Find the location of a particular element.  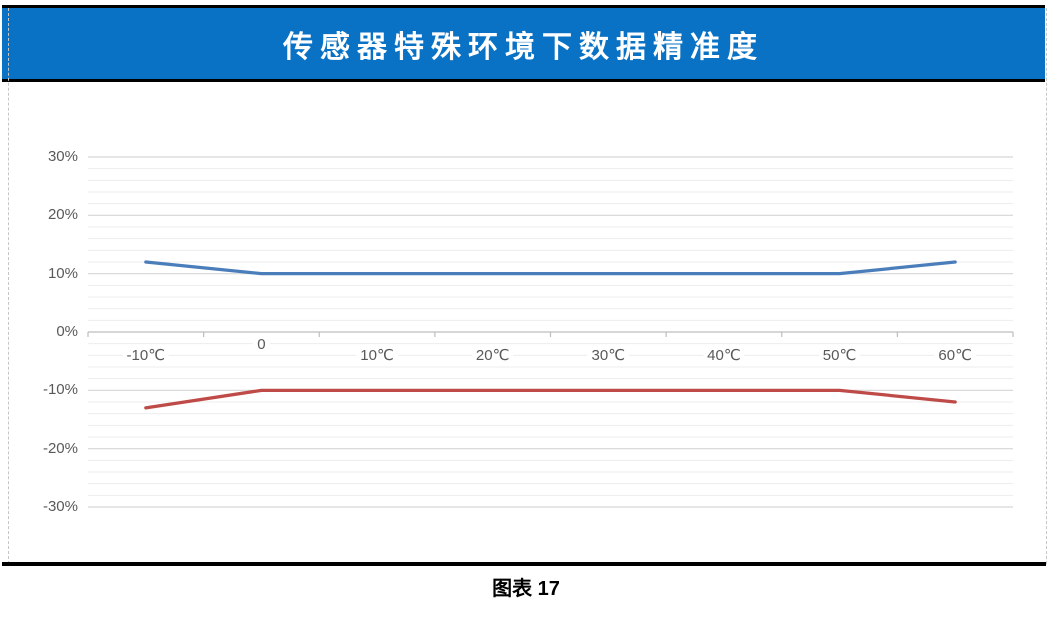

chart-bottom-border is located at coordinates (524, 564).